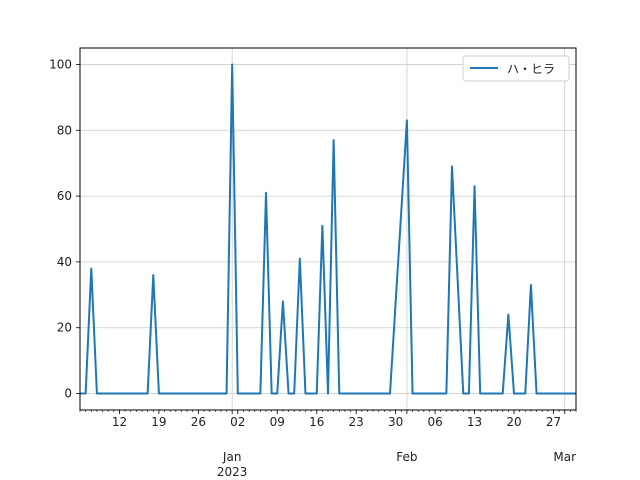 This screenshot has width=640, height=480. What do you see at coordinates (64, 130) in the screenshot?
I see `y-tick-label: 80` at bounding box center [64, 130].